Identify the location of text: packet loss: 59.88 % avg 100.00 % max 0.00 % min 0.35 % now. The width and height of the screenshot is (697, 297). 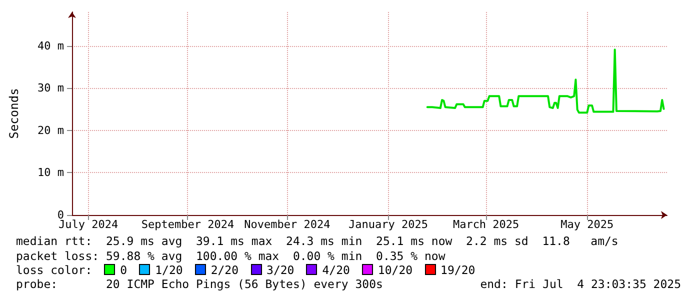
(231, 256).